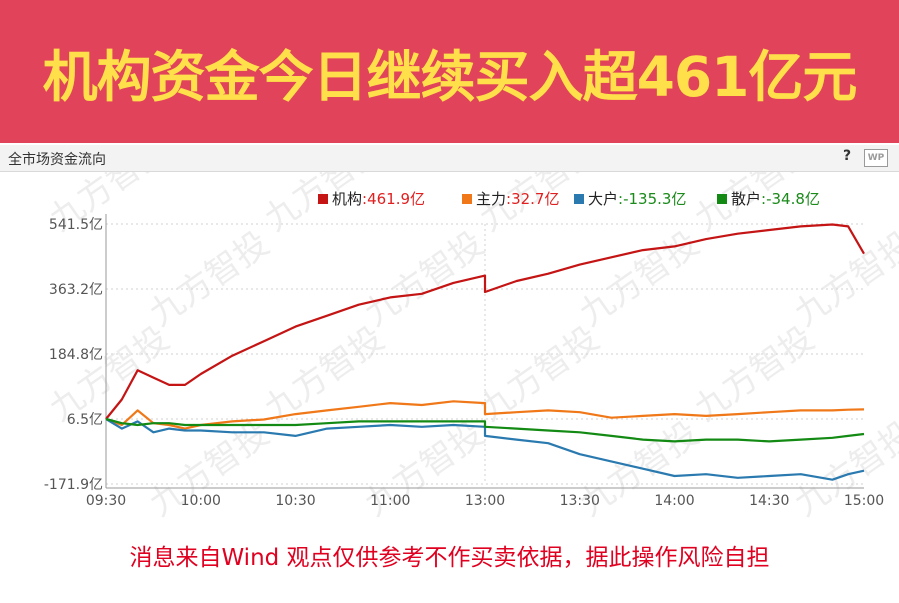 Image resolution: width=899 pixels, height=603 pixels. What do you see at coordinates (85, 420) in the screenshot?
I see `y-tick-label: 6.5亿` at bounding box center [85, 420].